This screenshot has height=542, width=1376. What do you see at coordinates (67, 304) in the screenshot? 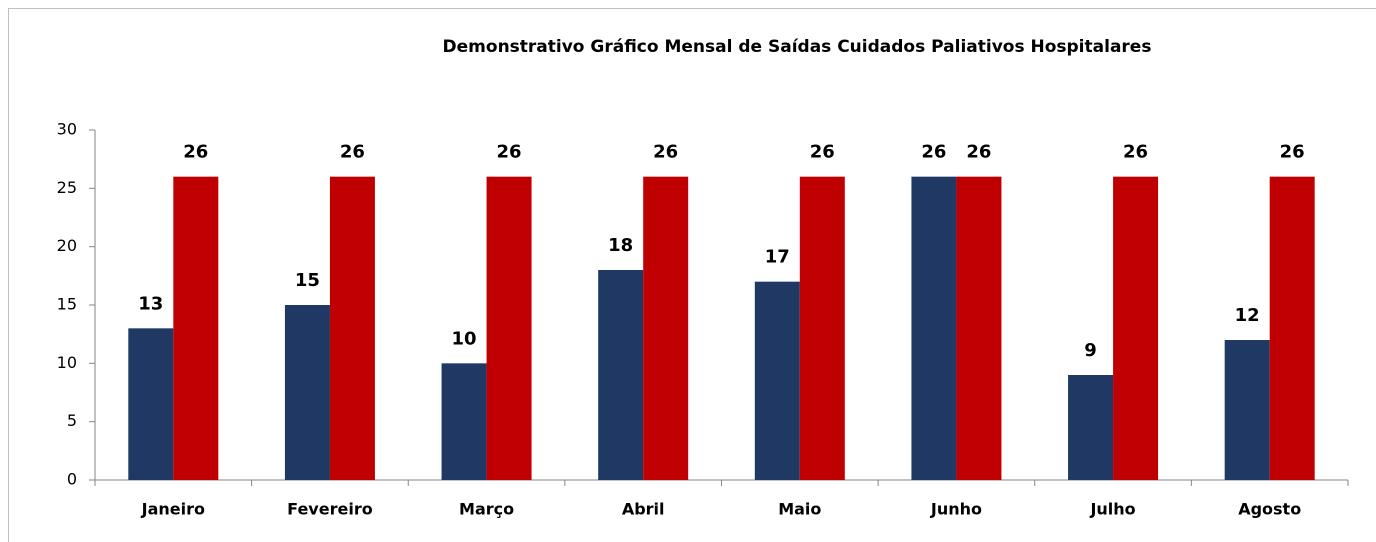
I see `y-tick-label: 15` at bounding box center [67, 304].